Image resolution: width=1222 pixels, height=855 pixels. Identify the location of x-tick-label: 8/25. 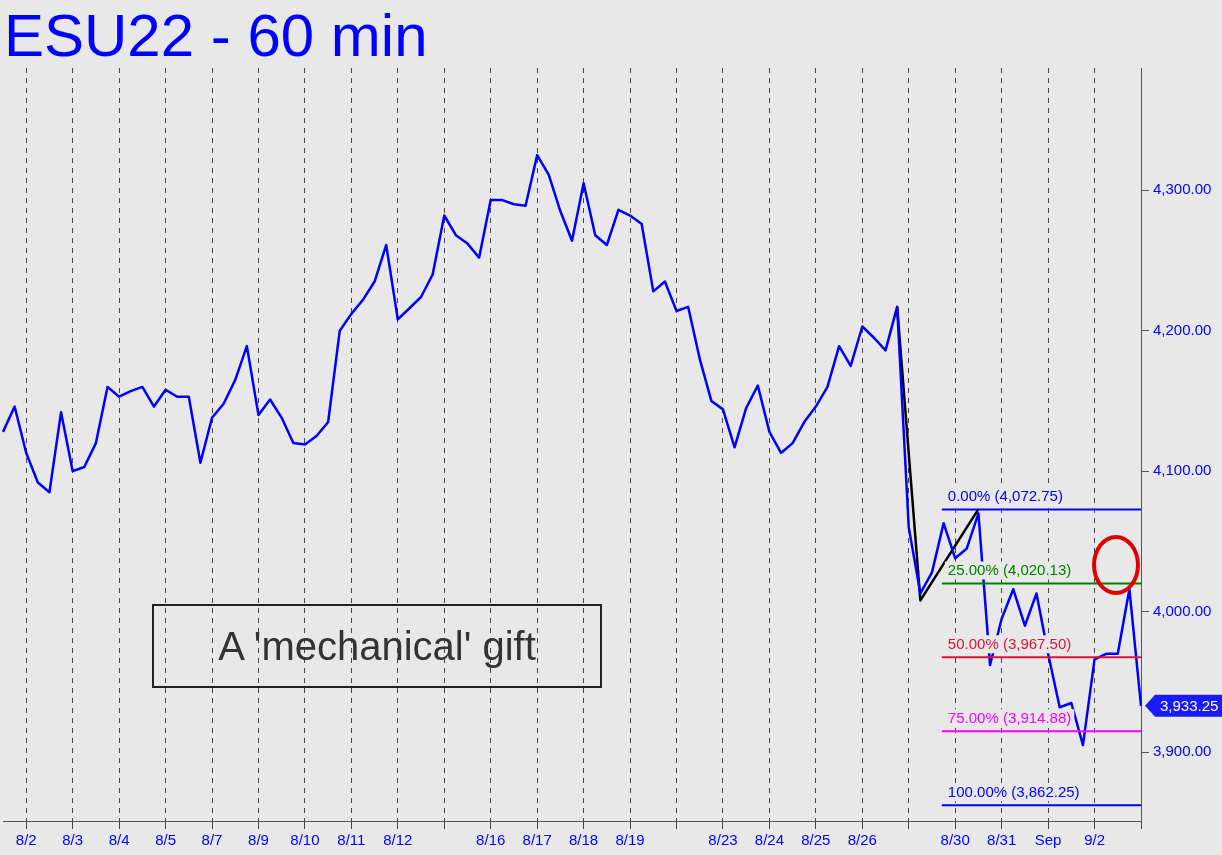
(816, 840).